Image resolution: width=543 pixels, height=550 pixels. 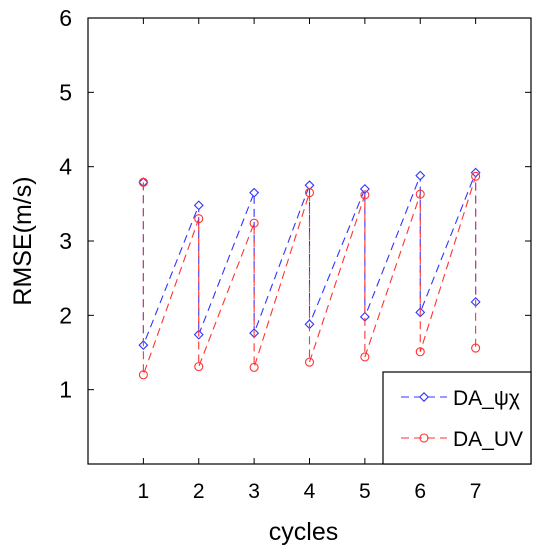 What do you see at coordinates (144, 491) in the screenshot?
I see `x-tick-label: 1` at bounding box center [144, 491].